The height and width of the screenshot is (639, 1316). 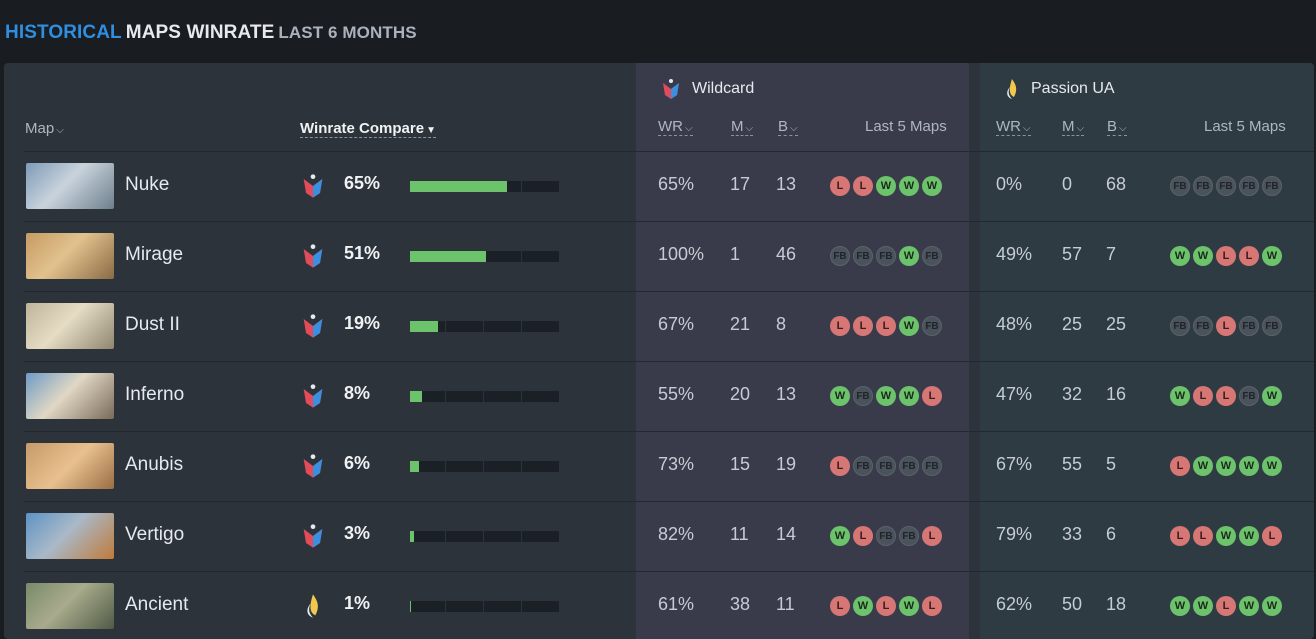 I want to click on team1-bans: 11, so click(x=785, y=604).